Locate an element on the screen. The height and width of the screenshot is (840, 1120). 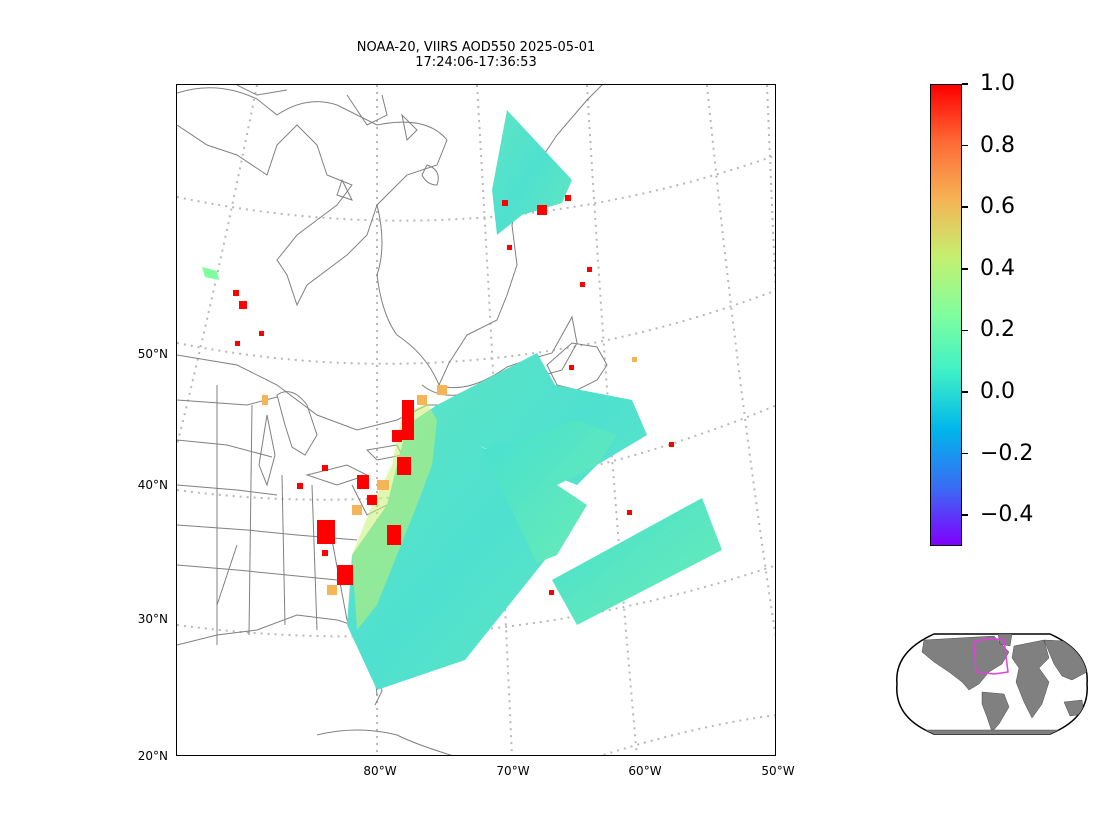
us-state-borders is located at coordinates (310, 515).